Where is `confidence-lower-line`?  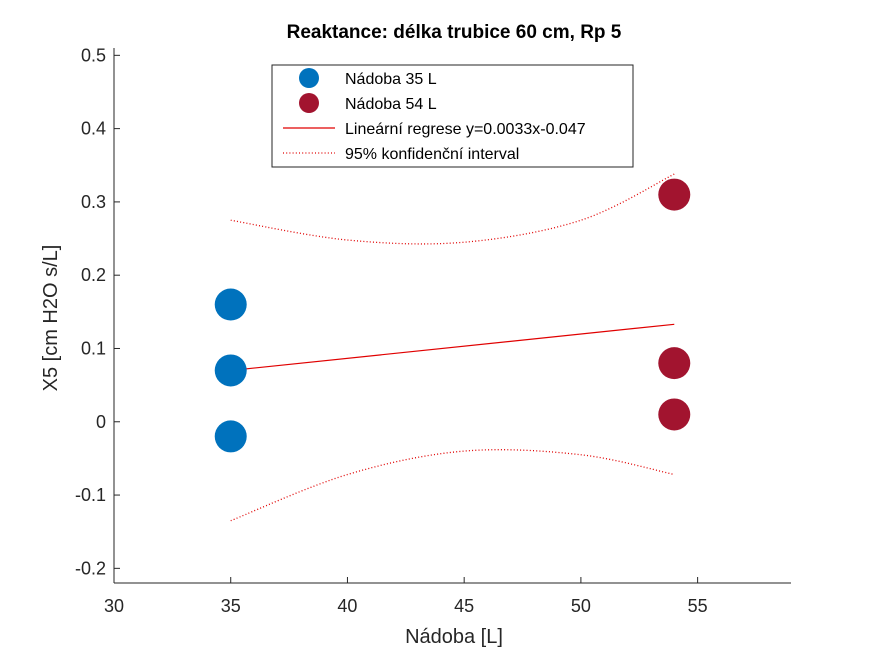 confidence-lower-line is located at coordinates (452, 485).